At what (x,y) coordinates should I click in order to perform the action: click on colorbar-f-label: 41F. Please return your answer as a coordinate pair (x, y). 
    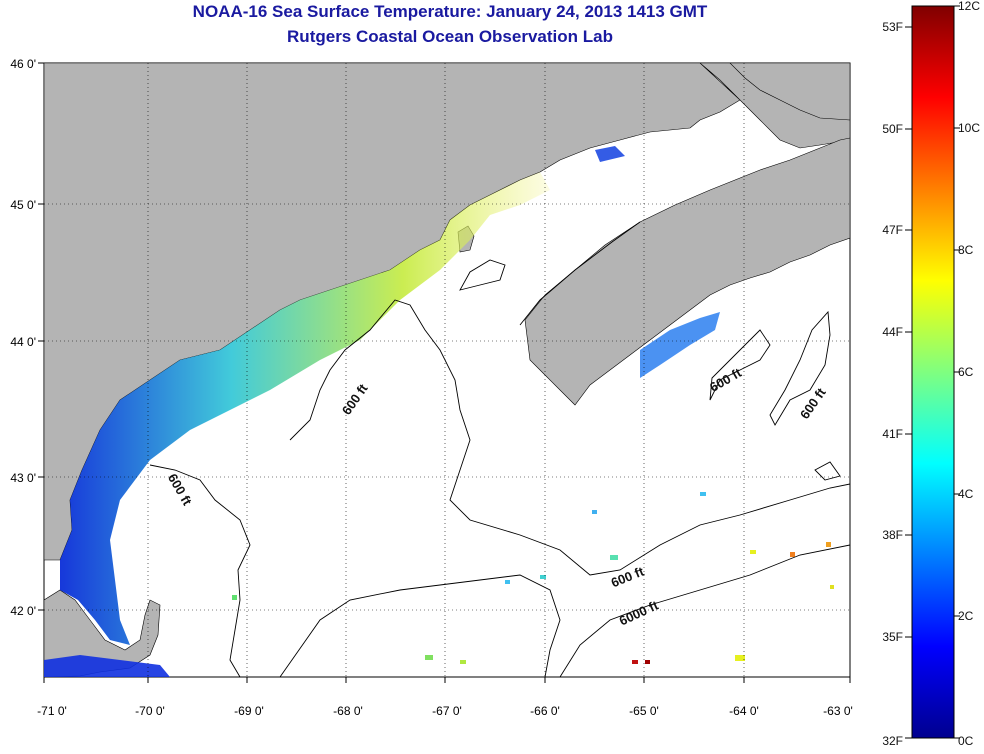
    Looking at the image, I should click on (892, 434).